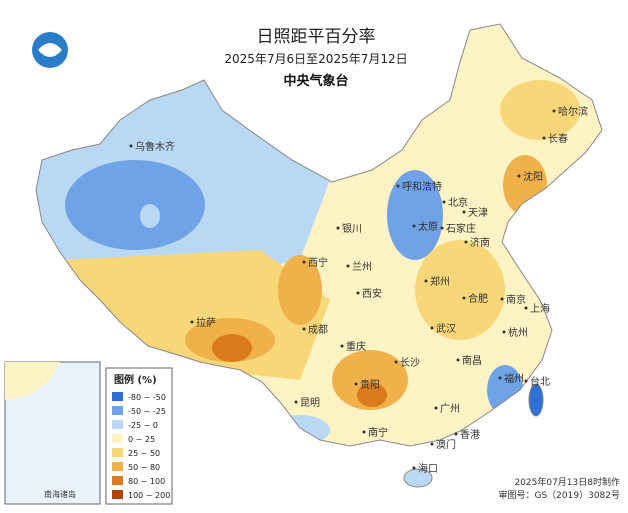 The width and height of the screenshot is (628, 513). I want to click on agency: 中央气象台, so click(315, 81).